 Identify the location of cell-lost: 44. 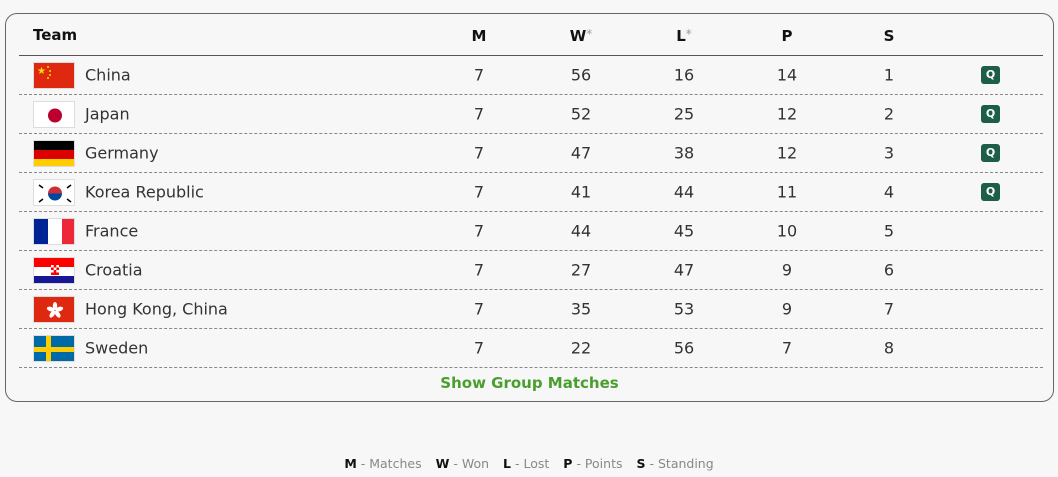
(684, 192).